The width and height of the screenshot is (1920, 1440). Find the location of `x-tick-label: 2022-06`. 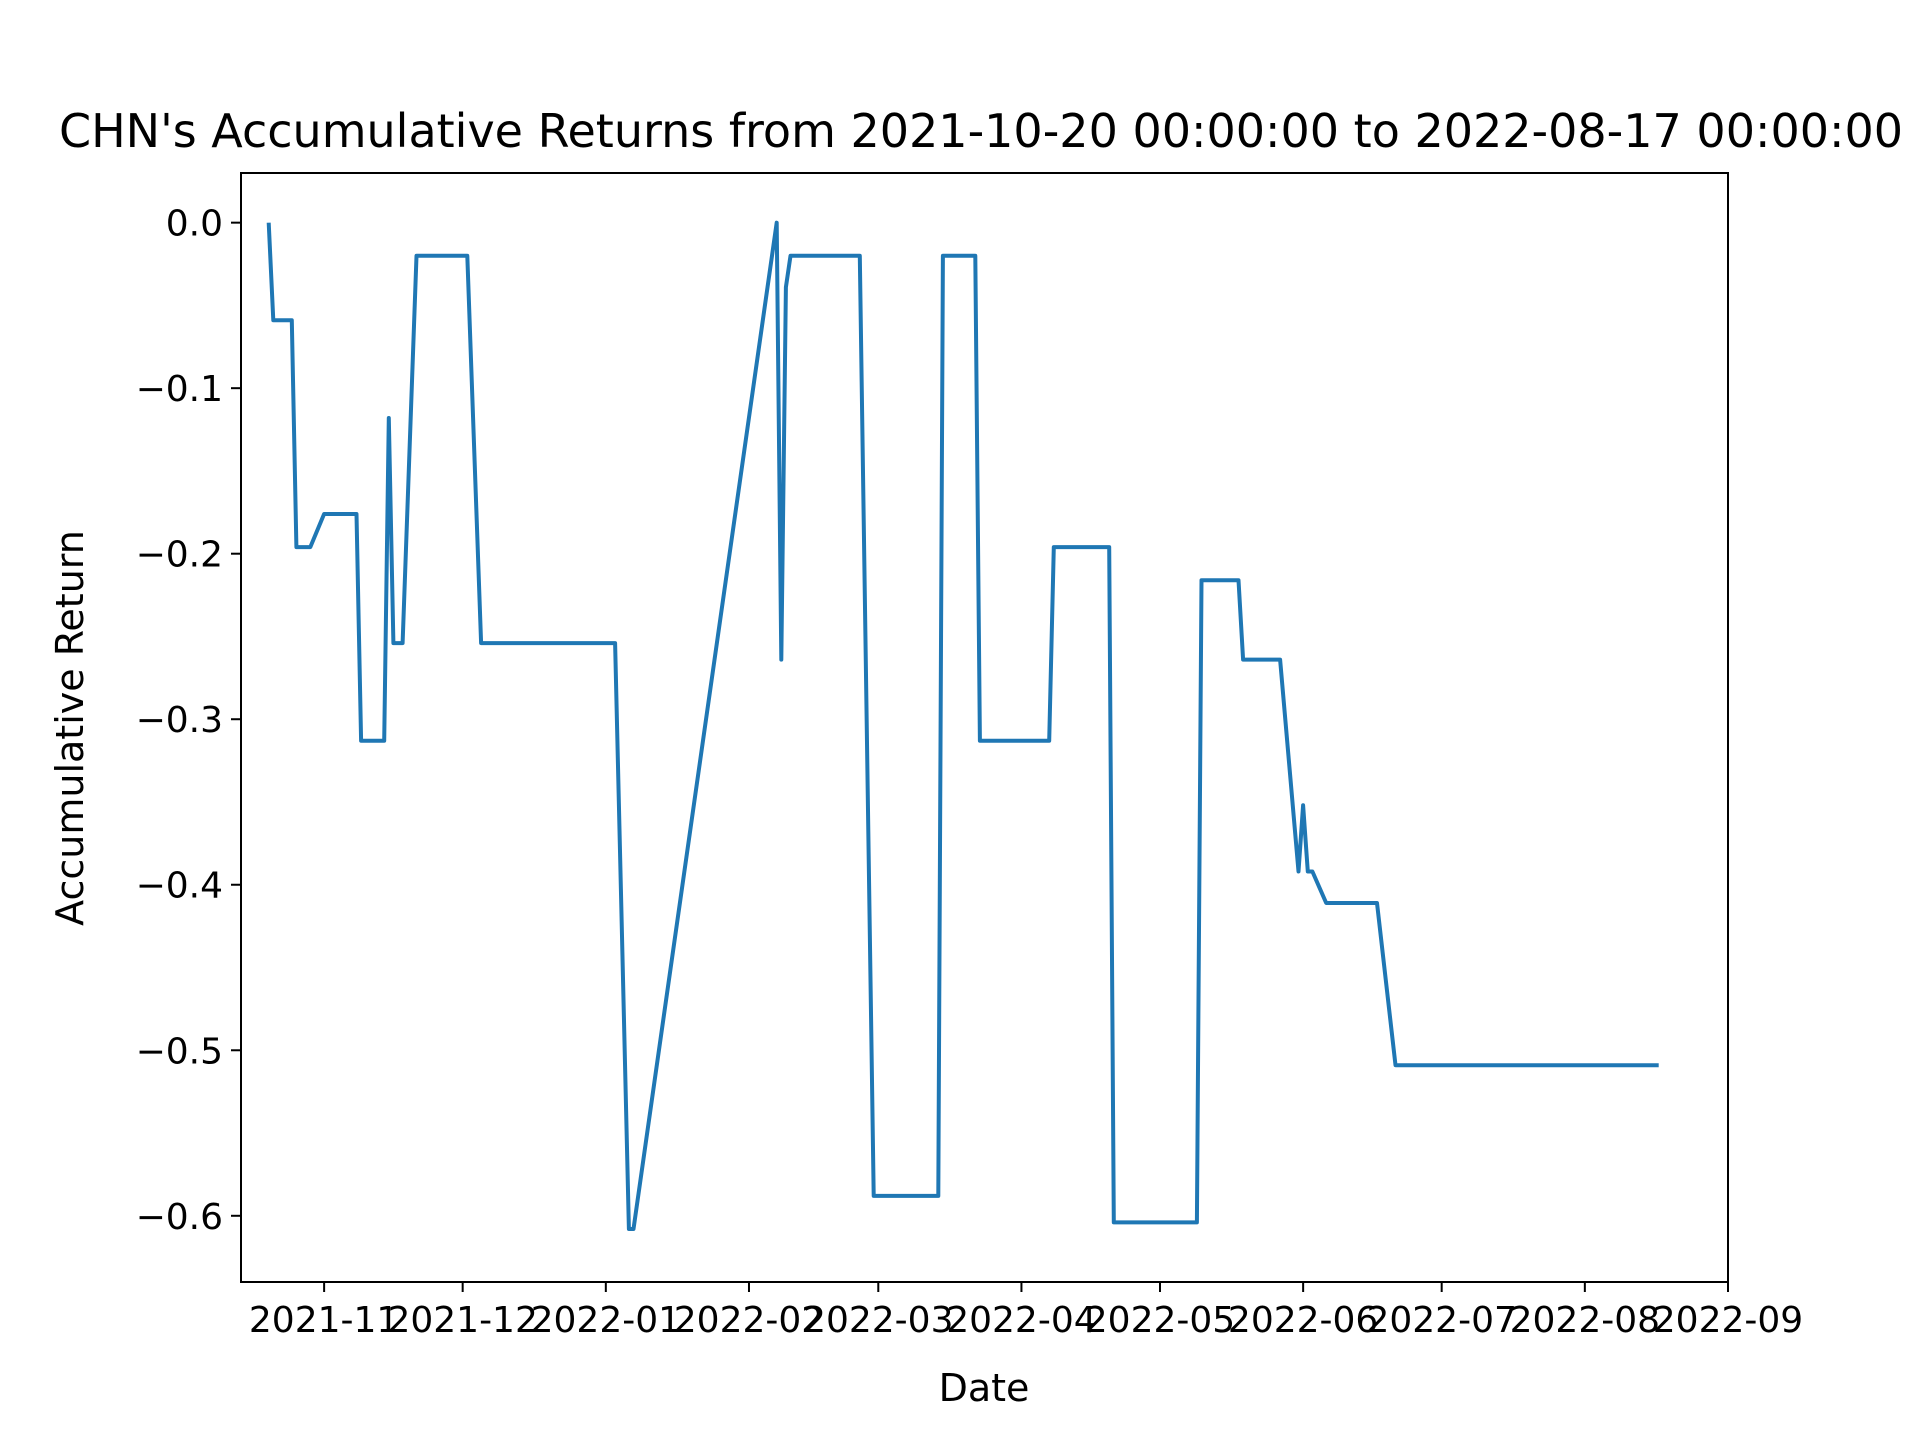

x-tick-label: 2022-06 is located at coordinates (1303, 1320).